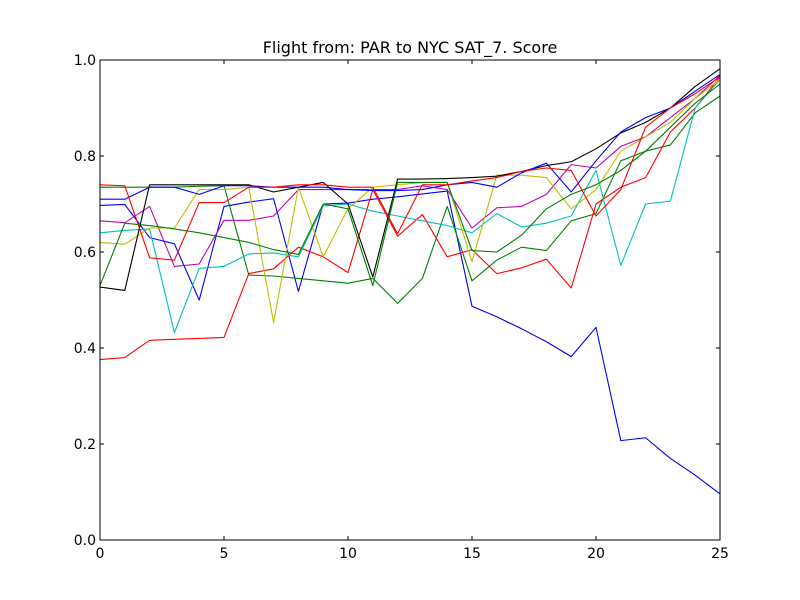 The image size is (800, 600). What do you see at coordinates (85, 61) in the screenshot?
I see `y-tick-label: 1.0` at bounding box center [85, 61].